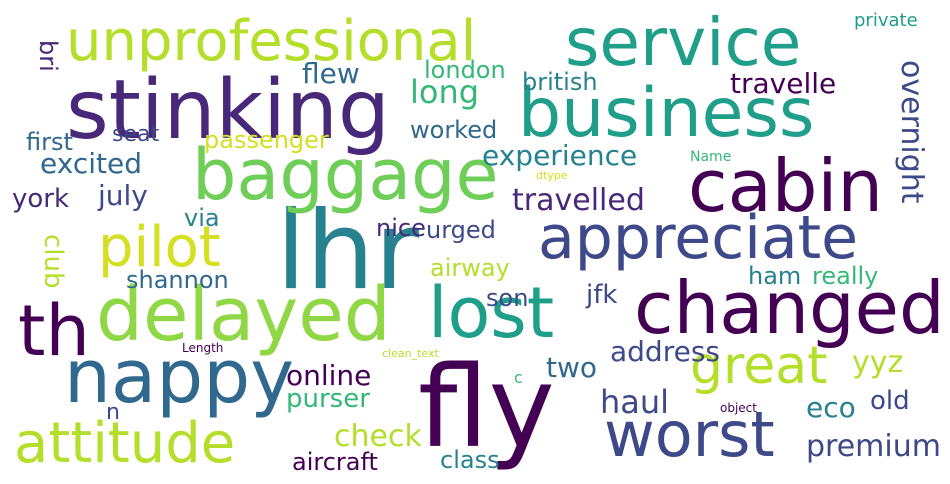 This screenshot has height=484, width=950. Describe the element at coordinates (738, 408) in the screenshot. I see `word-object: object` at that location.